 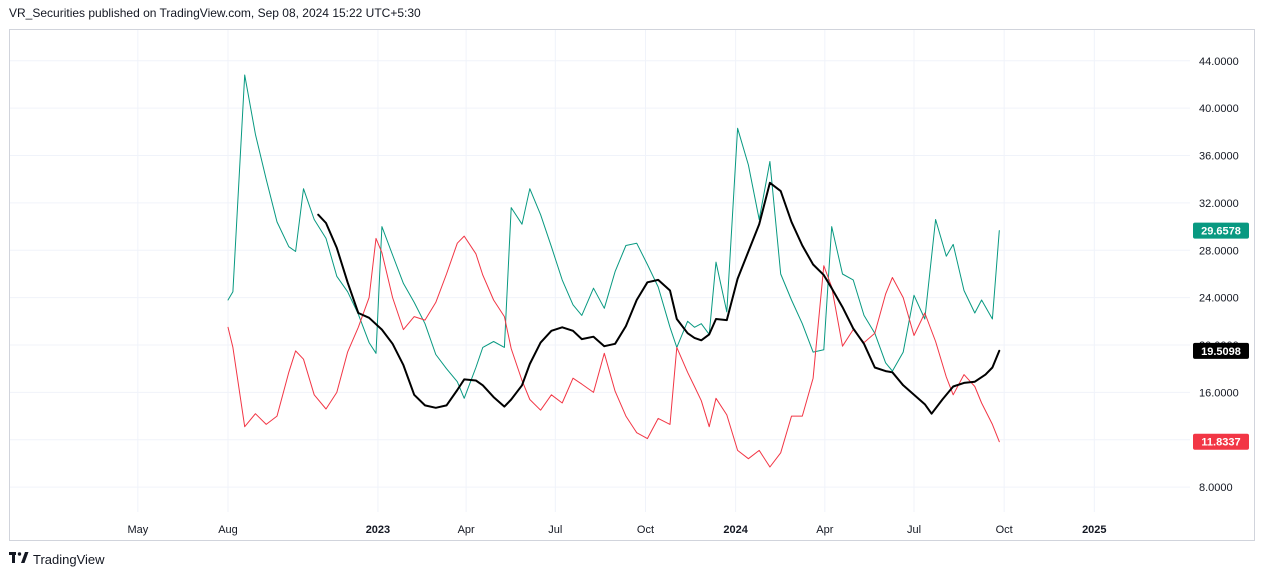 What do you see at coordinates (1221, 336) in the screenshot?
I see `price-labels: 29.6578 19.5098 11.8337` at bounding box center [1221, 336].